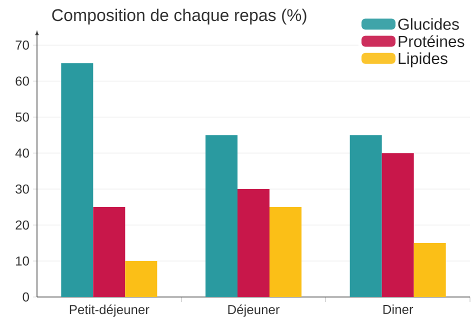 This screenshot has width=474, height=324. What do you see at coordinates (431, 41) in the screenshot?
I see `legend-label: Protéines` at bounding box center [431, 41].